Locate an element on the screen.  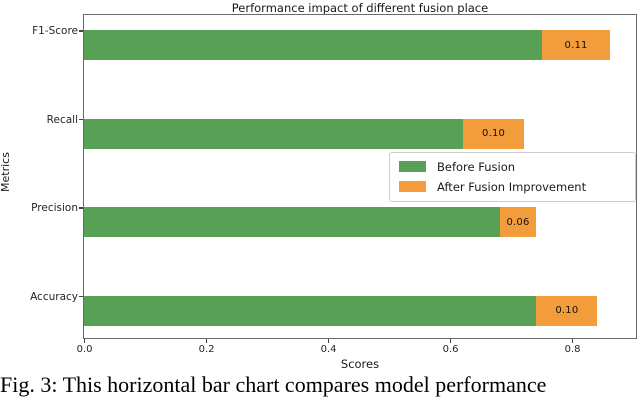
bar-segment-after-fusion-improvement: 0.11 is located at coordinates (576, 45).